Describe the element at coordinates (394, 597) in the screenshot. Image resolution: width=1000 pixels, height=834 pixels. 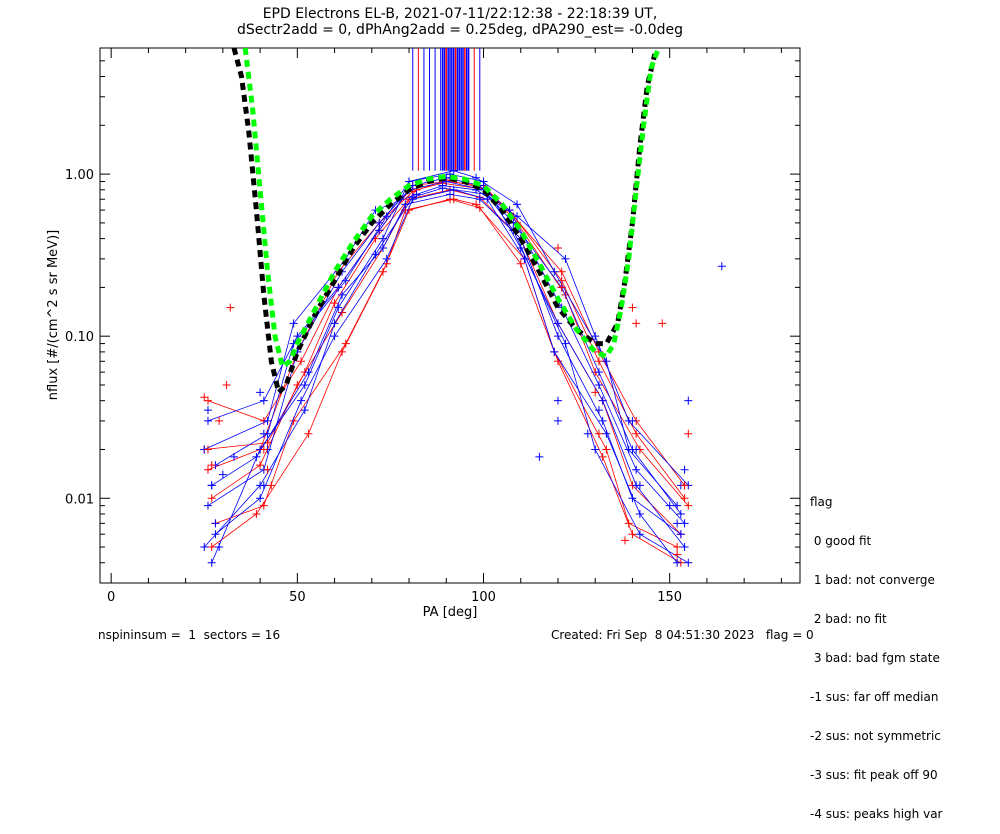
I see `x-tick-labels: 0 50 100 150` at that location.